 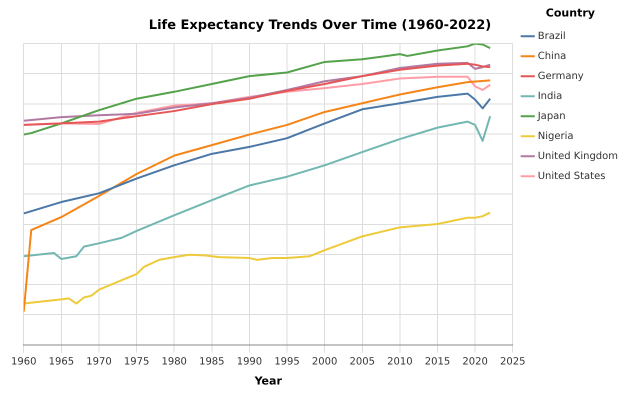 What do you see at coordinates (320, 26) in the screenshot?
I see `chart-title: Life Expectancy Trends Over Time (1960-2022)` at bounding box center [320, 26].